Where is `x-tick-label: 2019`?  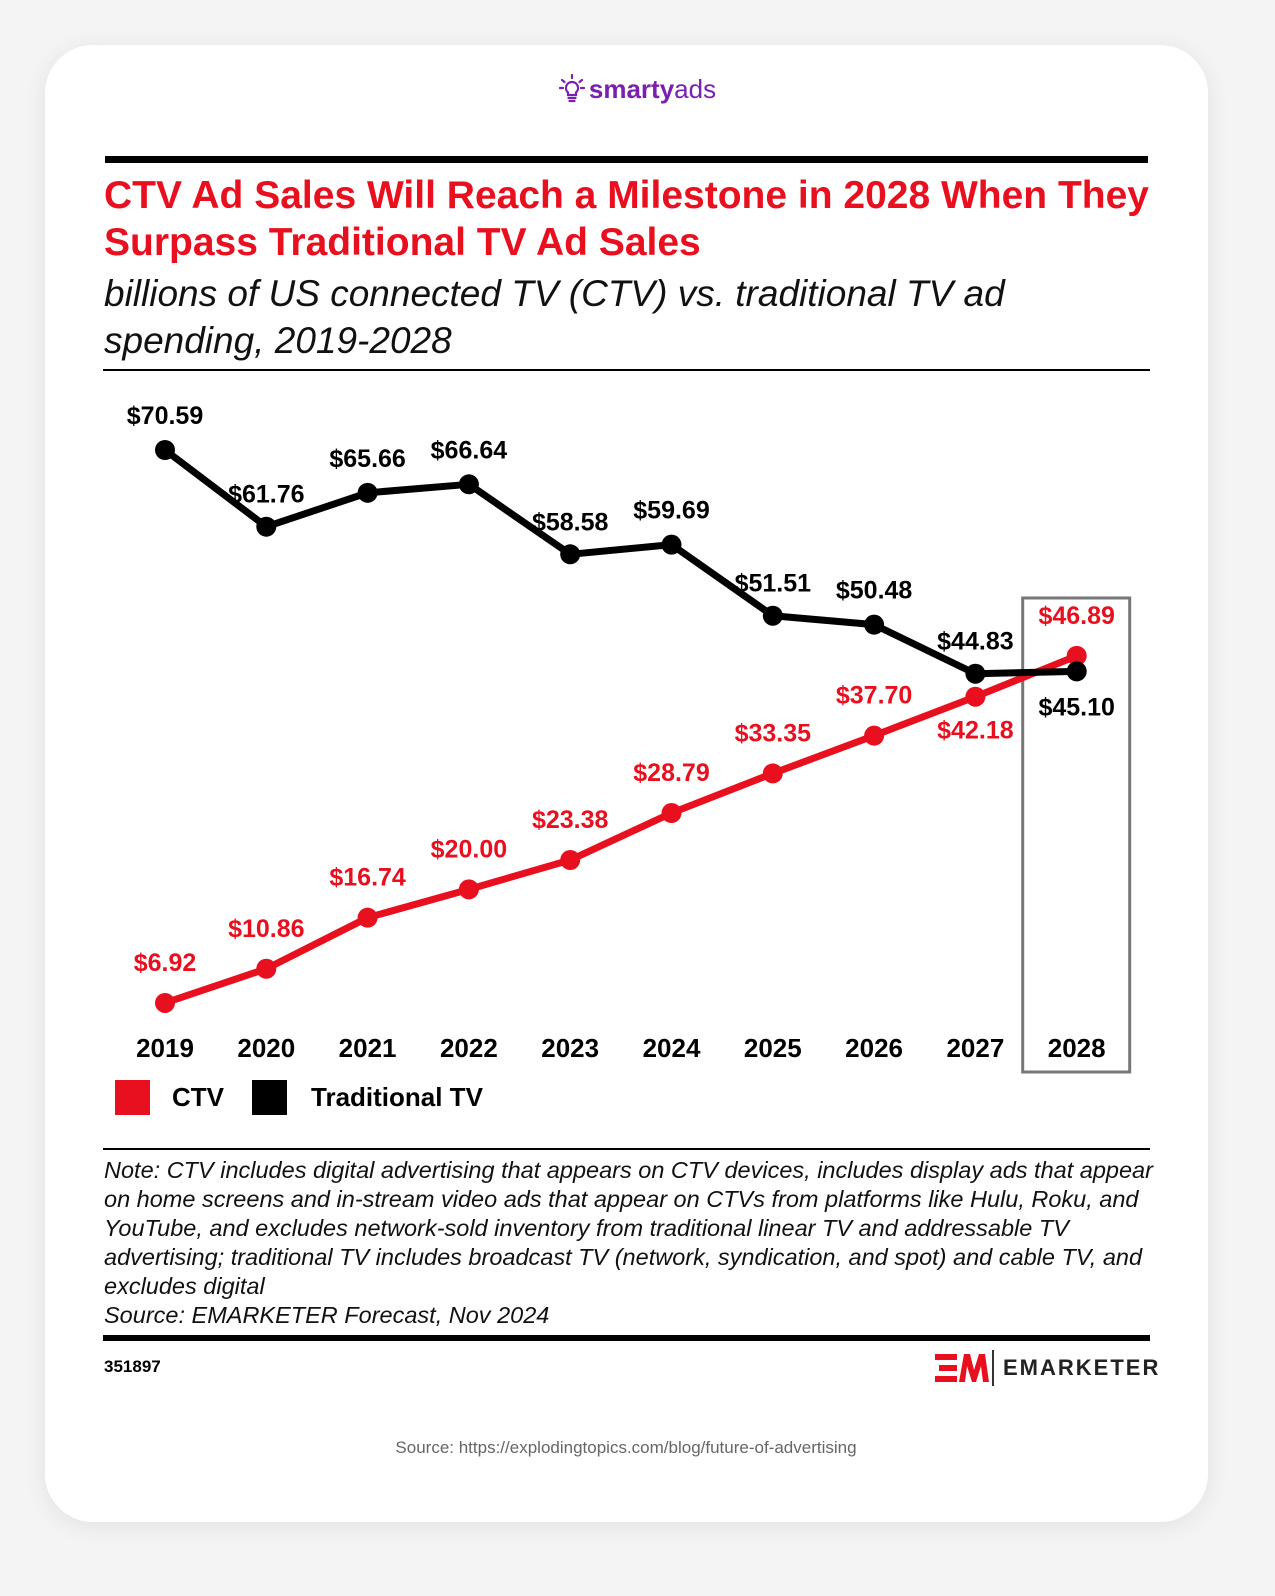
x-tick-label: 2019 is located at coordinates (165, 1048).